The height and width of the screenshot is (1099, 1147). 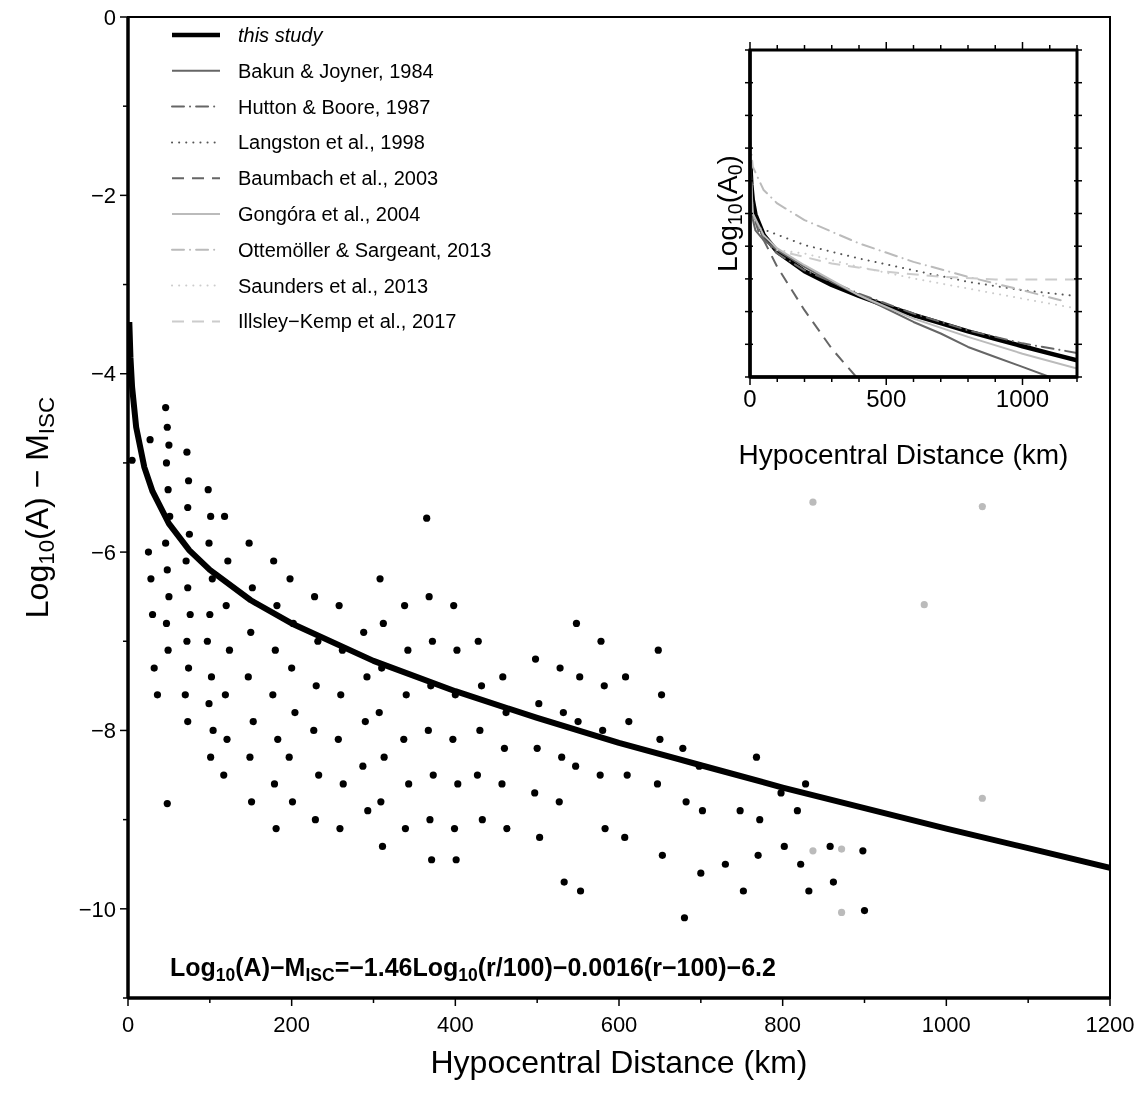 What do you see at coordinates (338, 178) in the screenshot?
I see `legend-label: Baumbach et al., 2003` at bounding box center [338, 178].